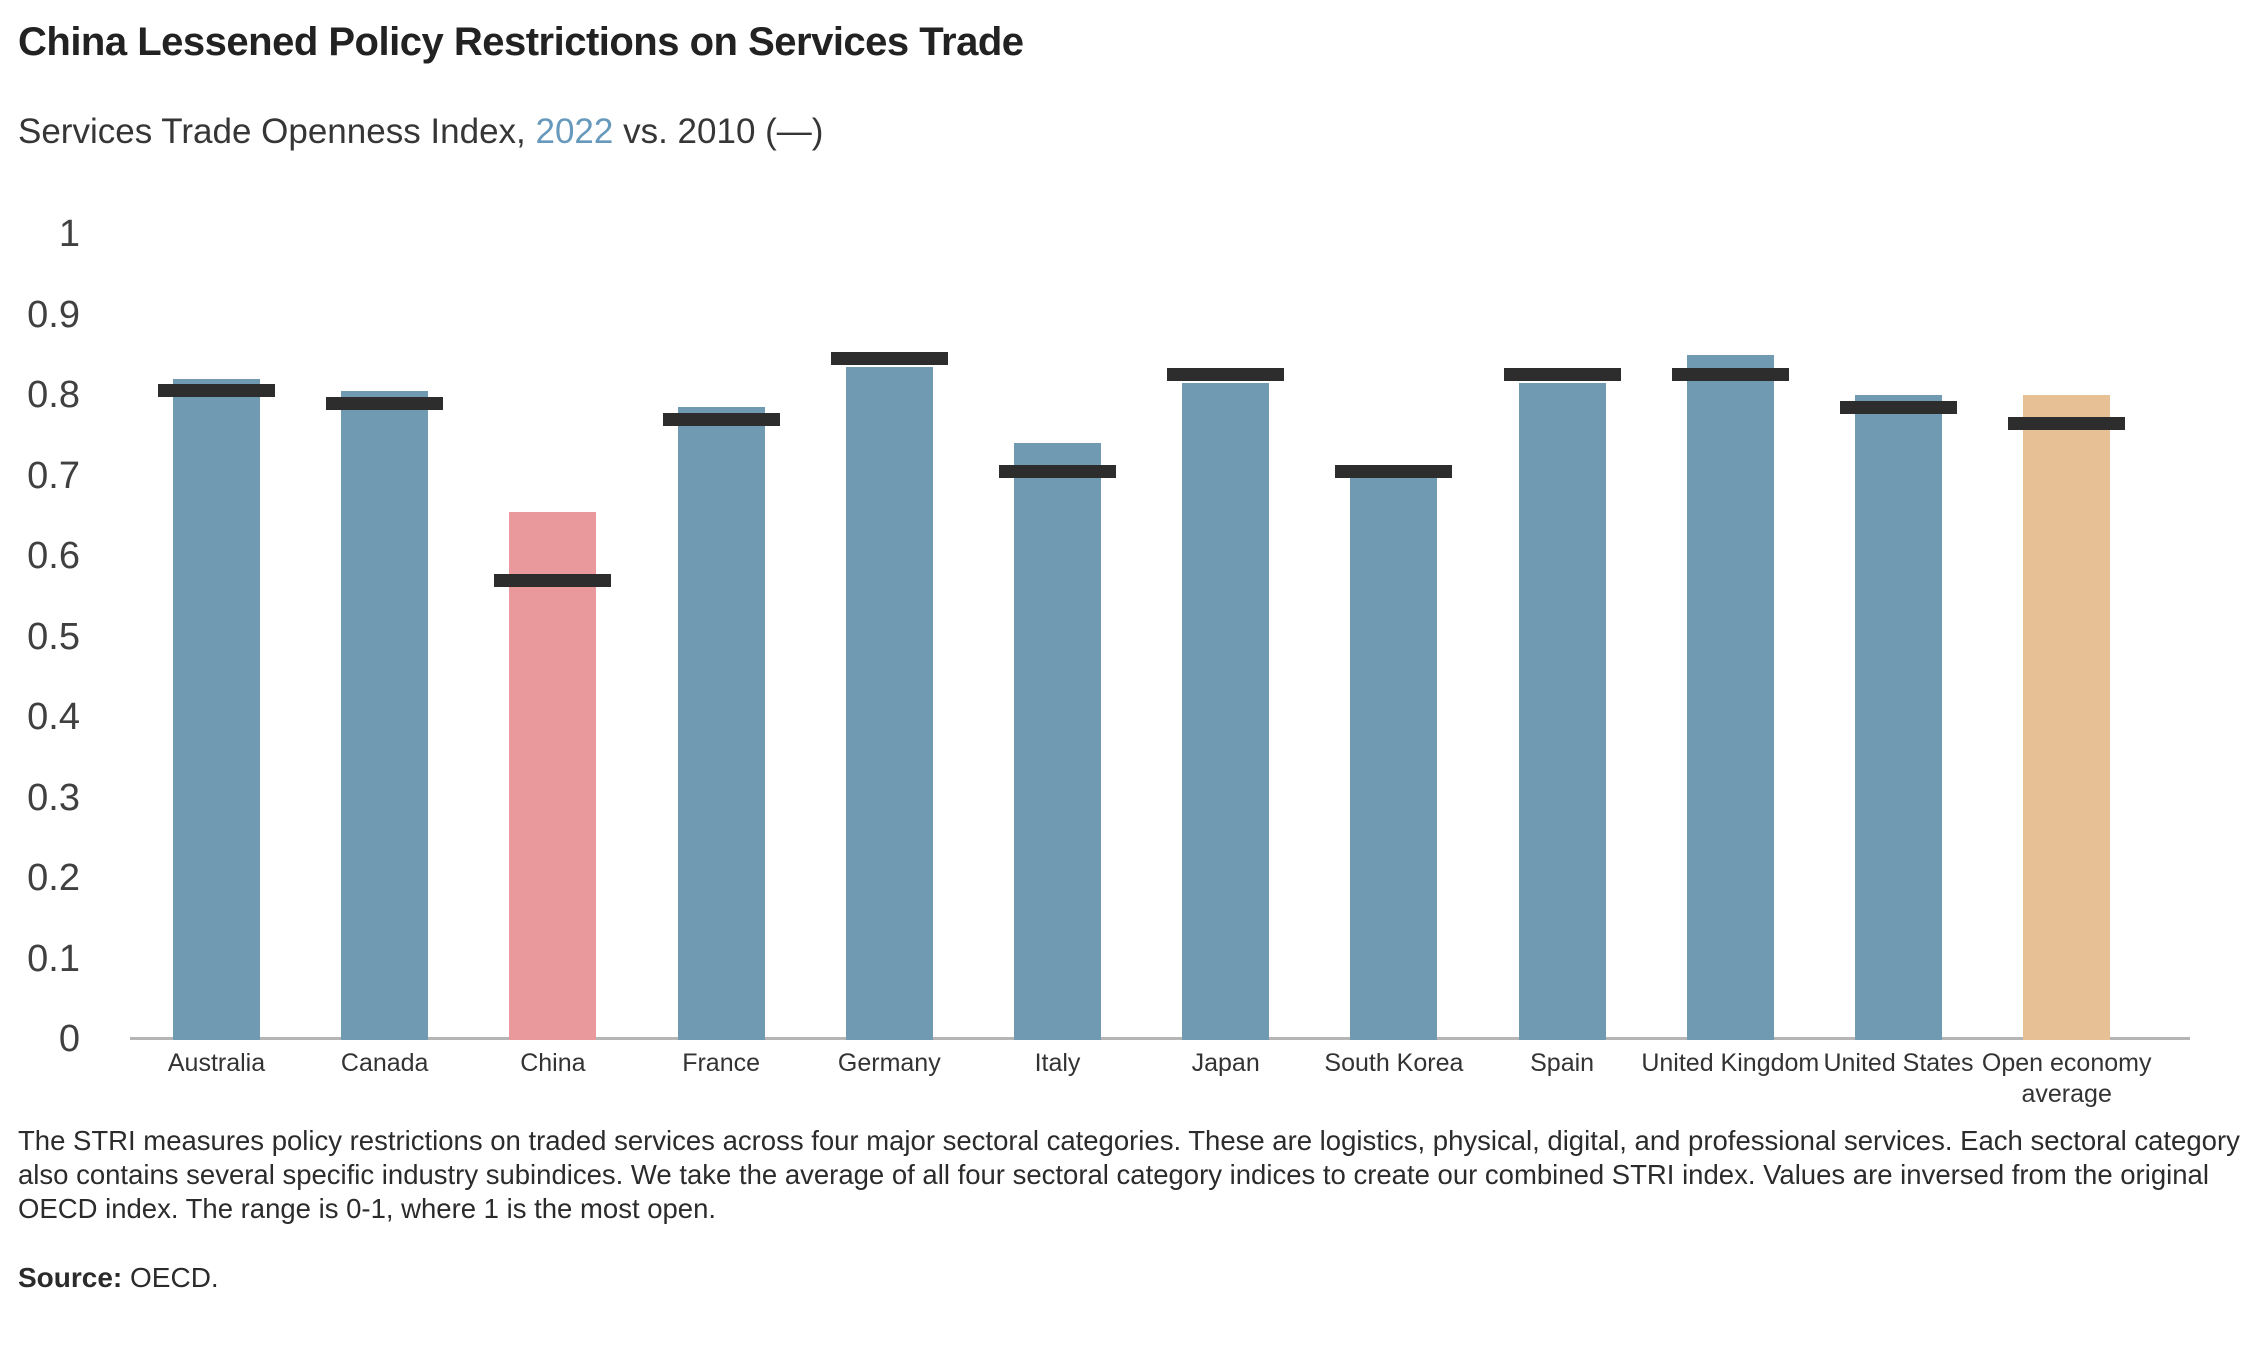  Describe the element at coordinates (216, 1063) in the screenshot. I see `x-axis-label-australia: Australia` at that location.